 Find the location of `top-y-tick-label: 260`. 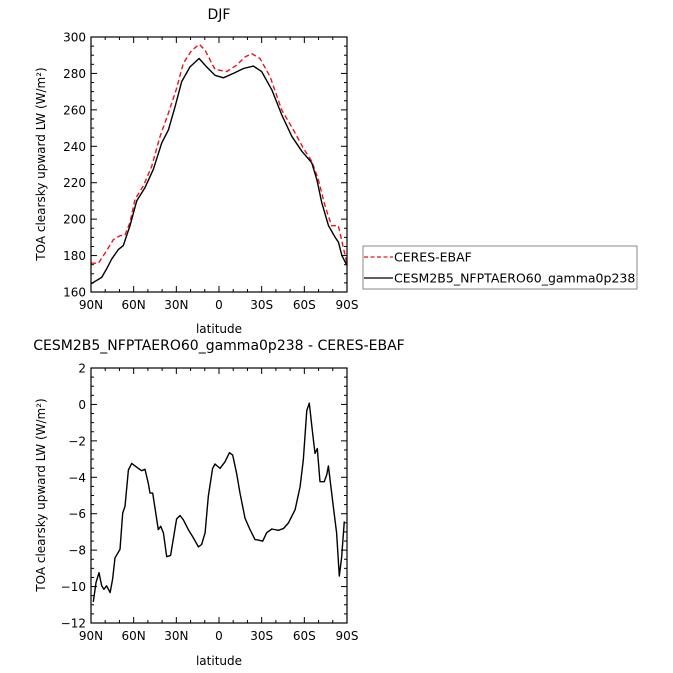

top-y-tick-label: 260 is located at coordinates (74, 110).